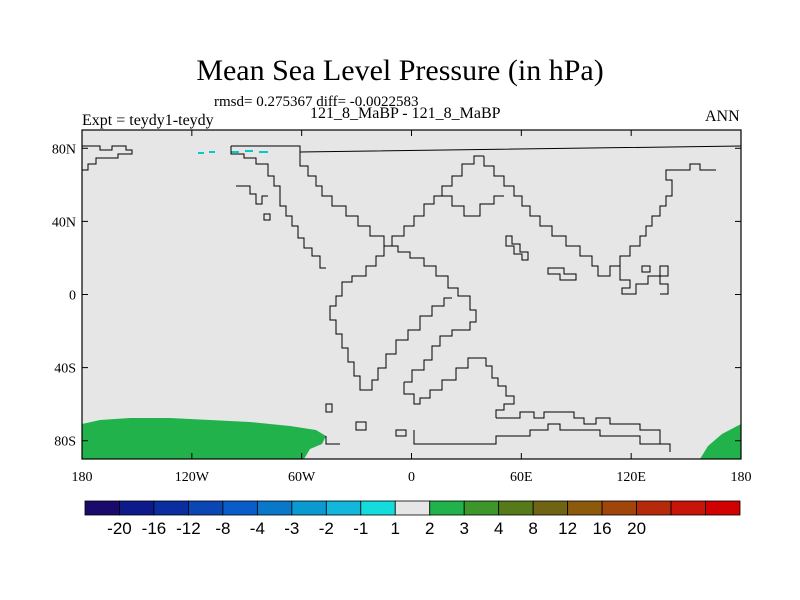  Describe the element at coordinates (567, 528) in the screenshot. I see `colorbar-label: 12` at that location.